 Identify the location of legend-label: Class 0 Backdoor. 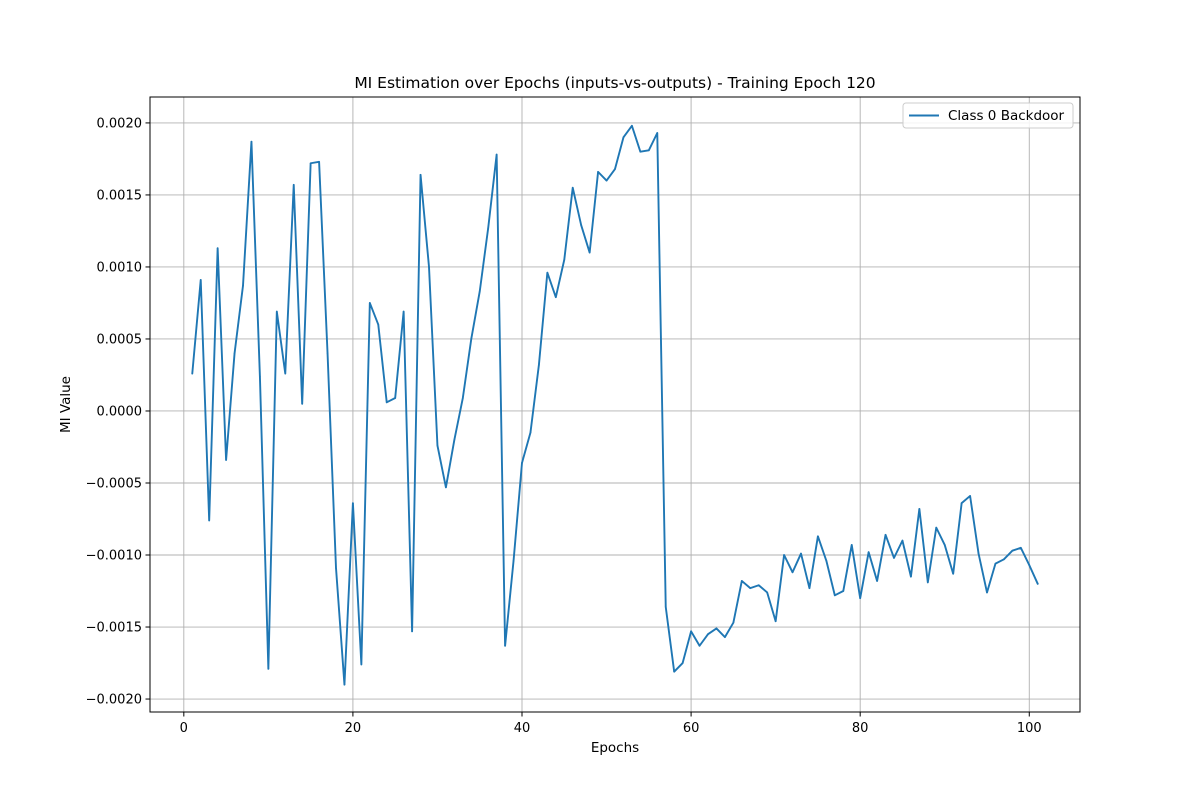
(1006, 116).